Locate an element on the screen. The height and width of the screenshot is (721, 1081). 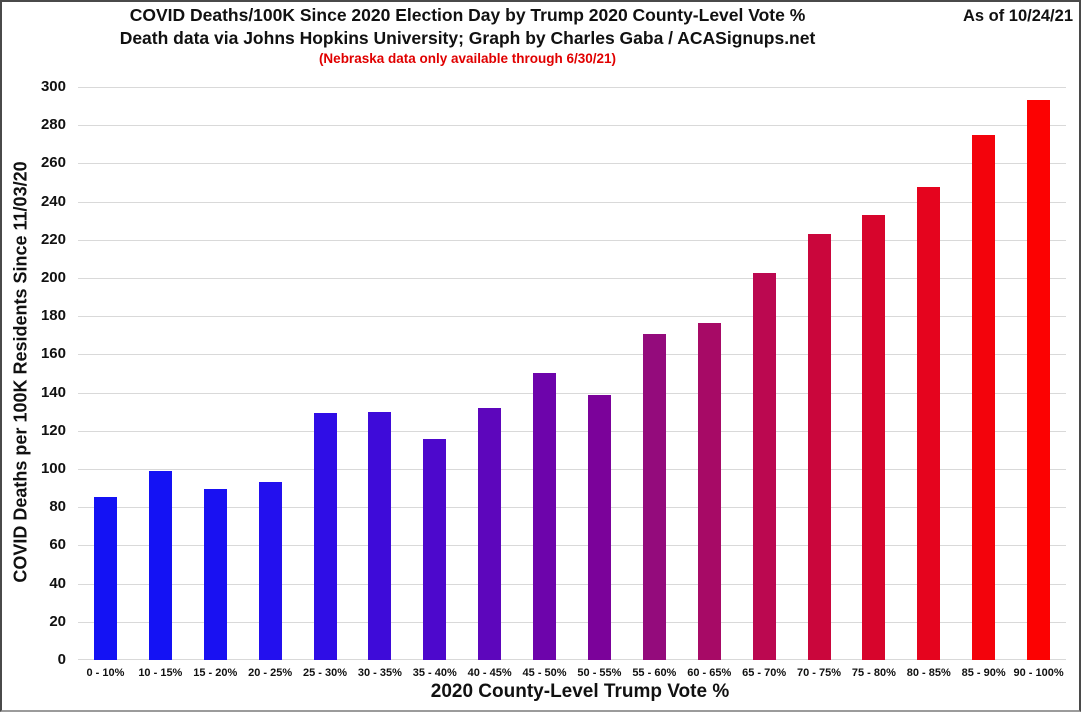
bar-70-75% is located at coordinates (819, 447).